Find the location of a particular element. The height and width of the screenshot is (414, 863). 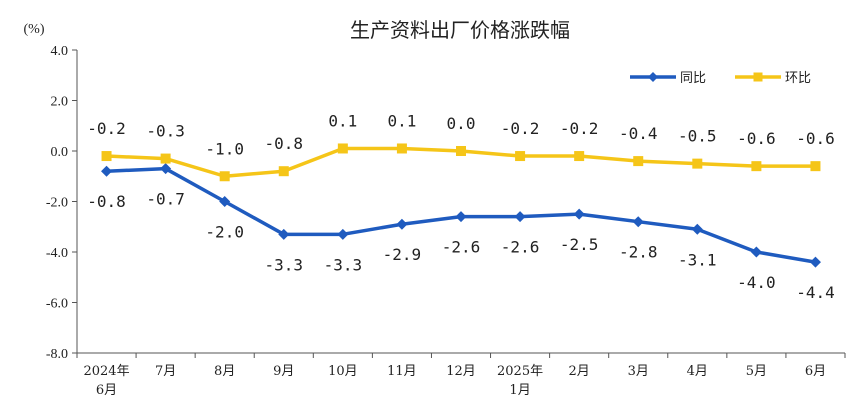

x-tick-label: 3月 is located at coordinates (638, 371).